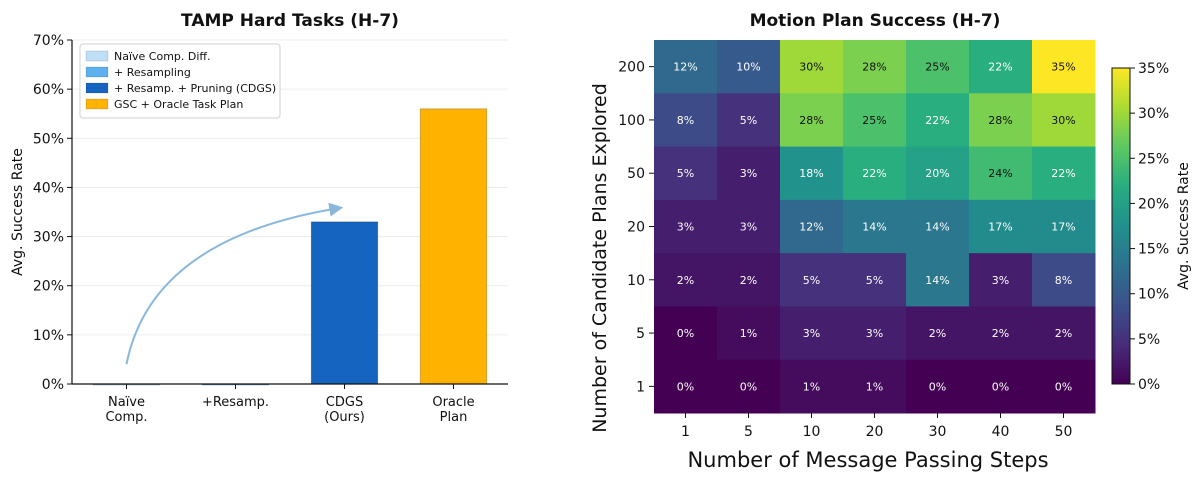 The width and height of the screenshot is (1200, 491). Describe the element at coordinates (48, 41) in the screenshot. I see `y-tick-label: 70%` at that location.